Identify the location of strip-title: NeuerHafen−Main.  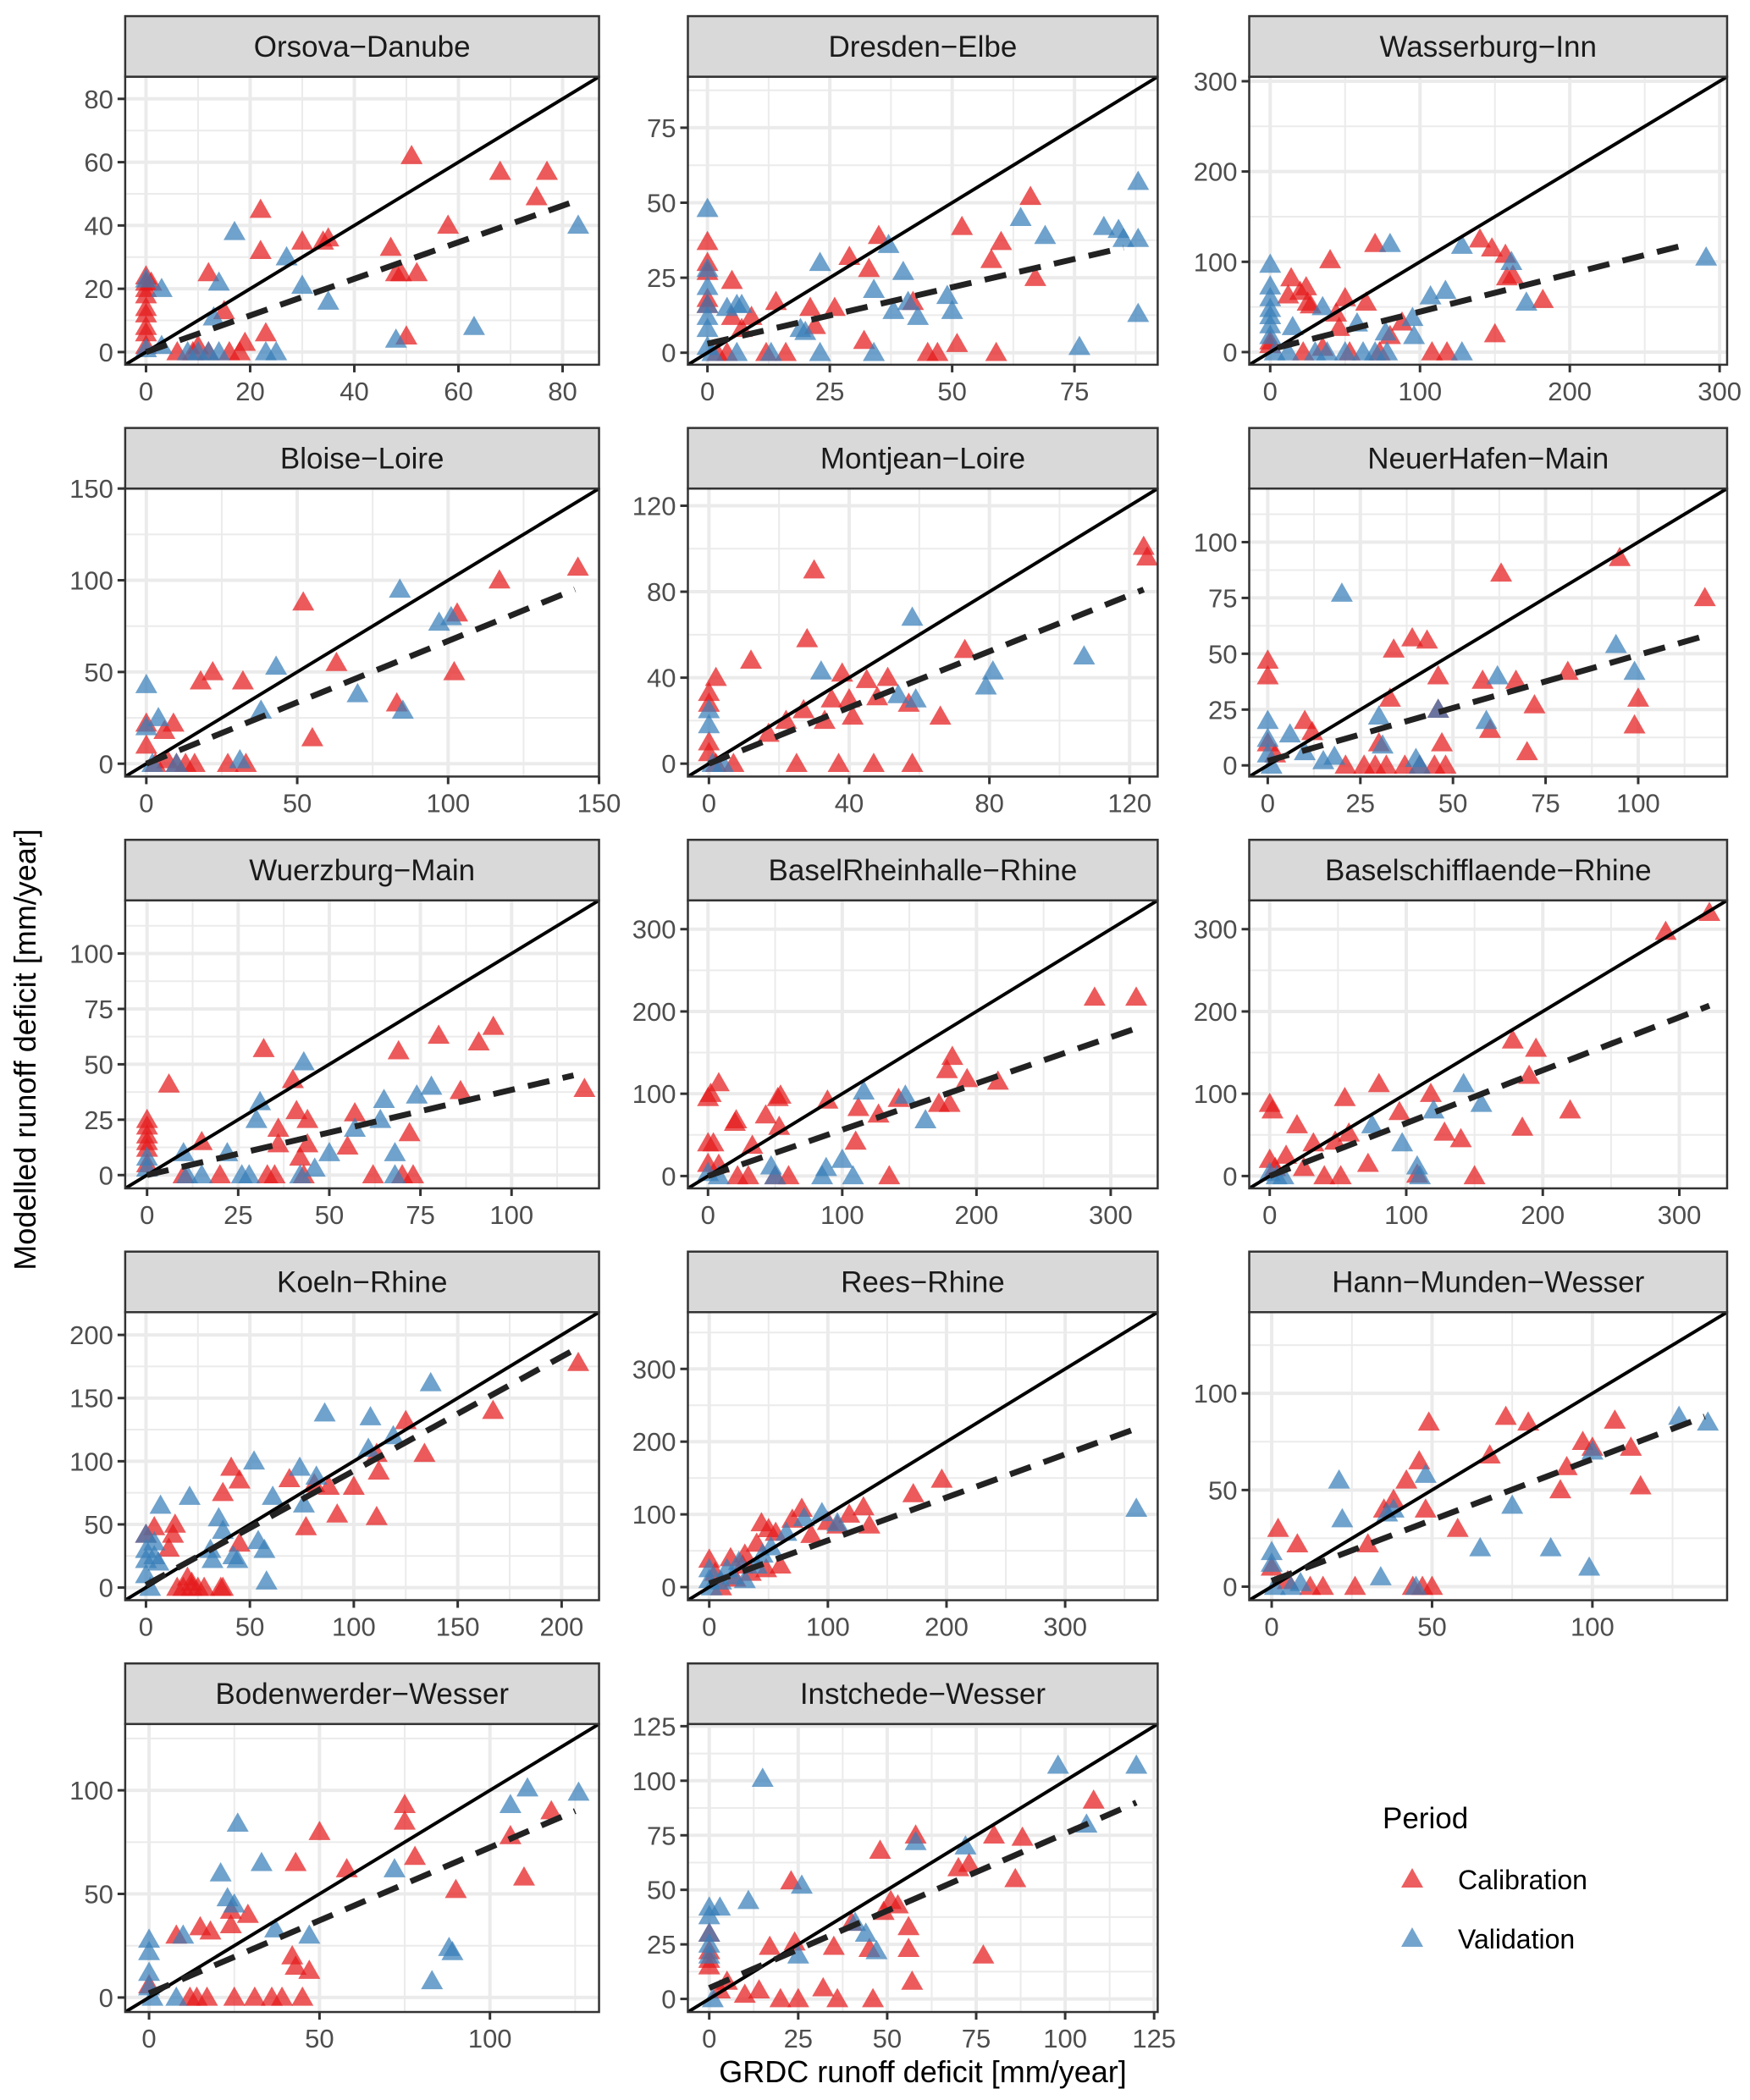
(1488, 459).